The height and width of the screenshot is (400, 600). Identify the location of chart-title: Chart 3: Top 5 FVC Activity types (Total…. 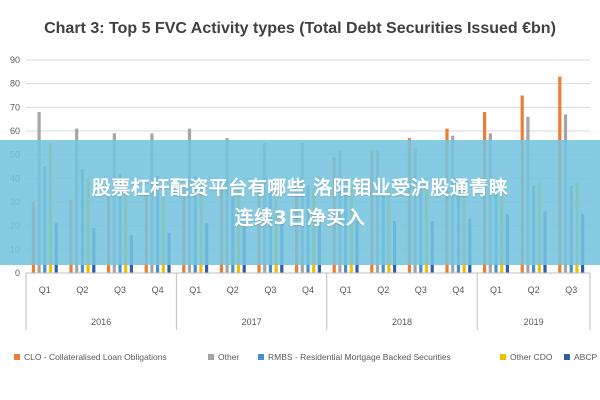
(300, 28).